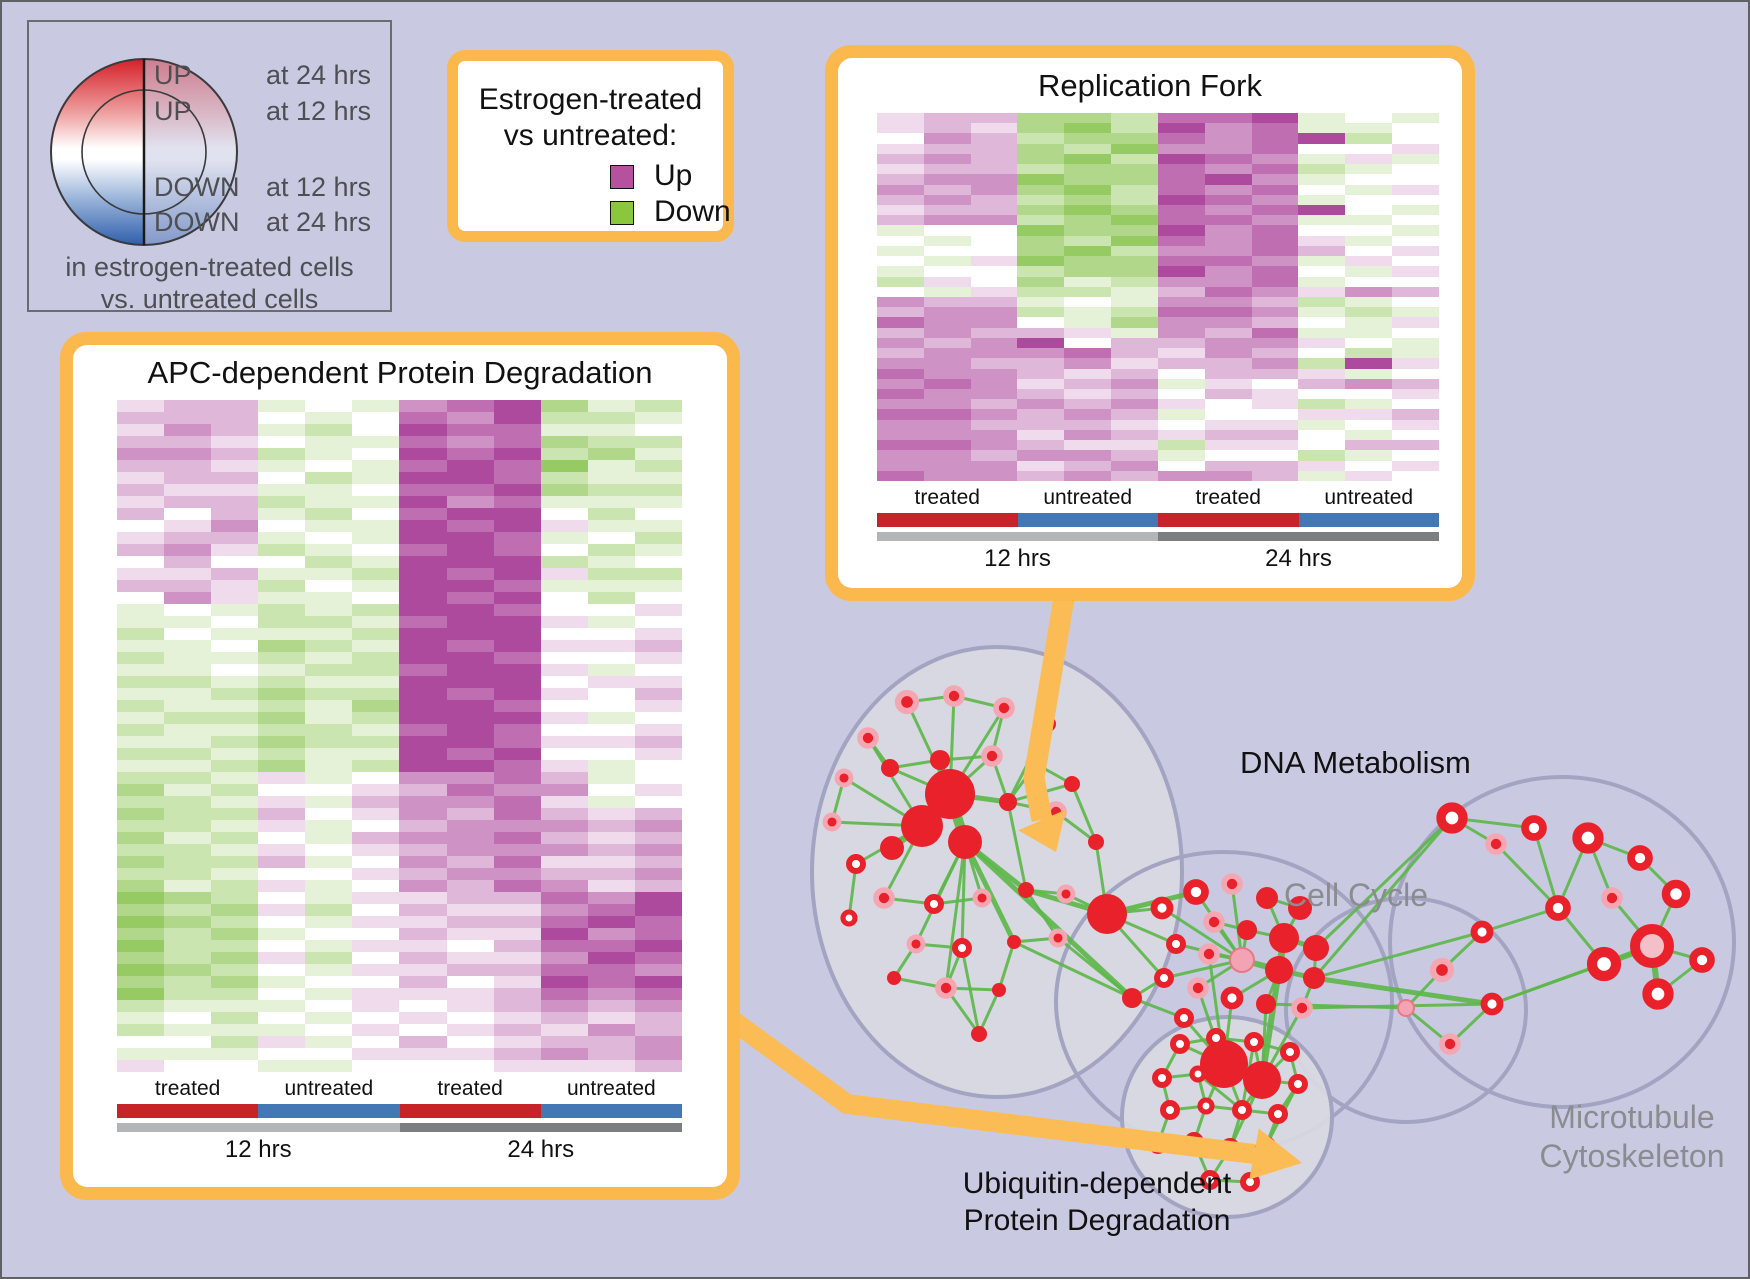 The width and height of the screenshot is (1750, 1279). Describe the element at coordinates (1369, 497) in the screenshot. I see `untreated-label: untreated` at that location.